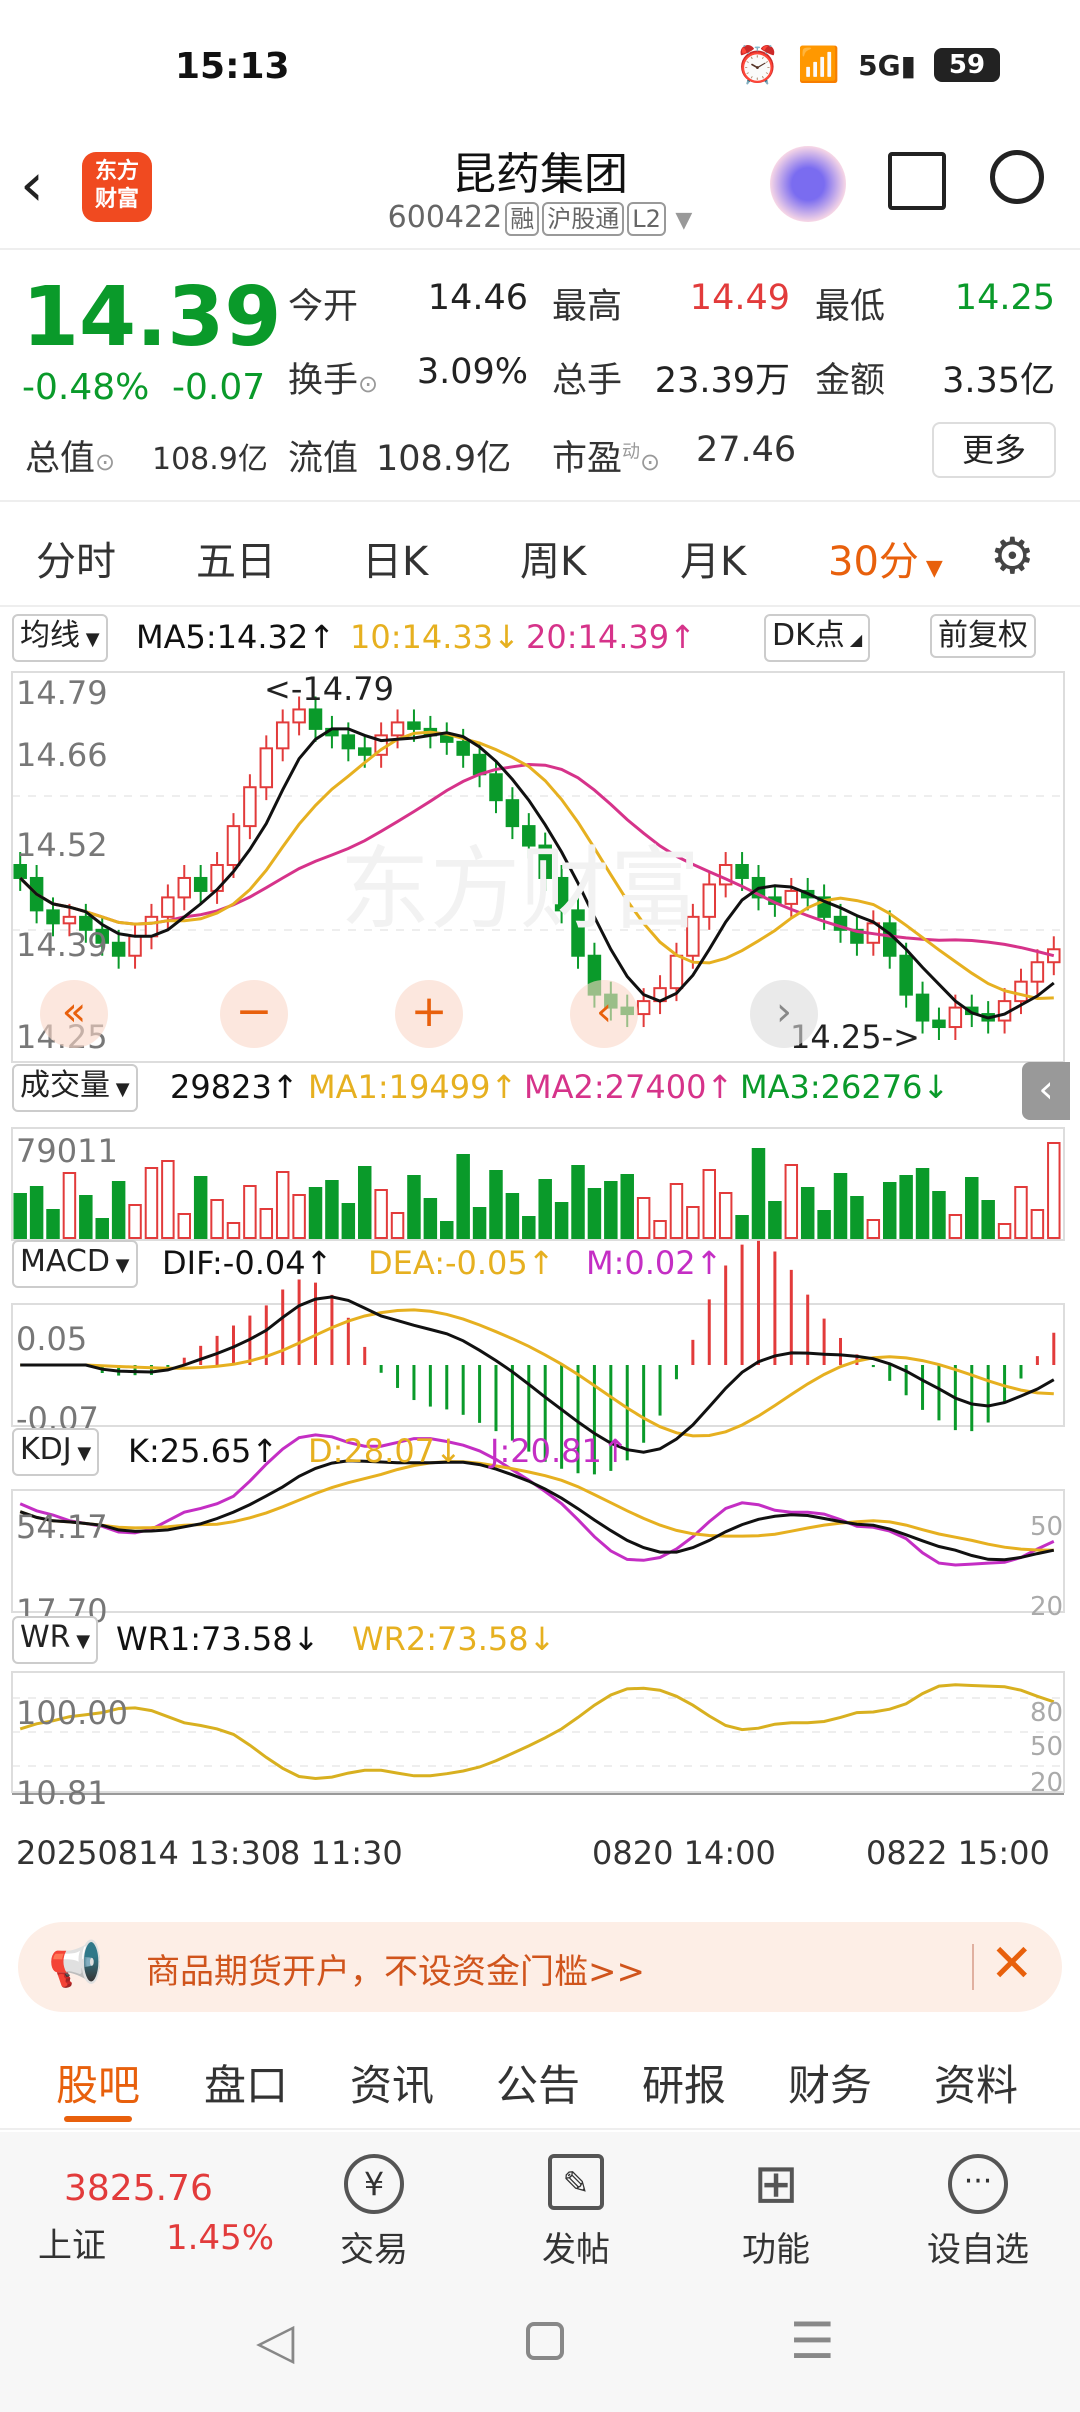  What do you see at coordinates (776, 2201) in the screenshot?
I see `functions-button: ⊞ 功能` at bounding box center [776, 2201].